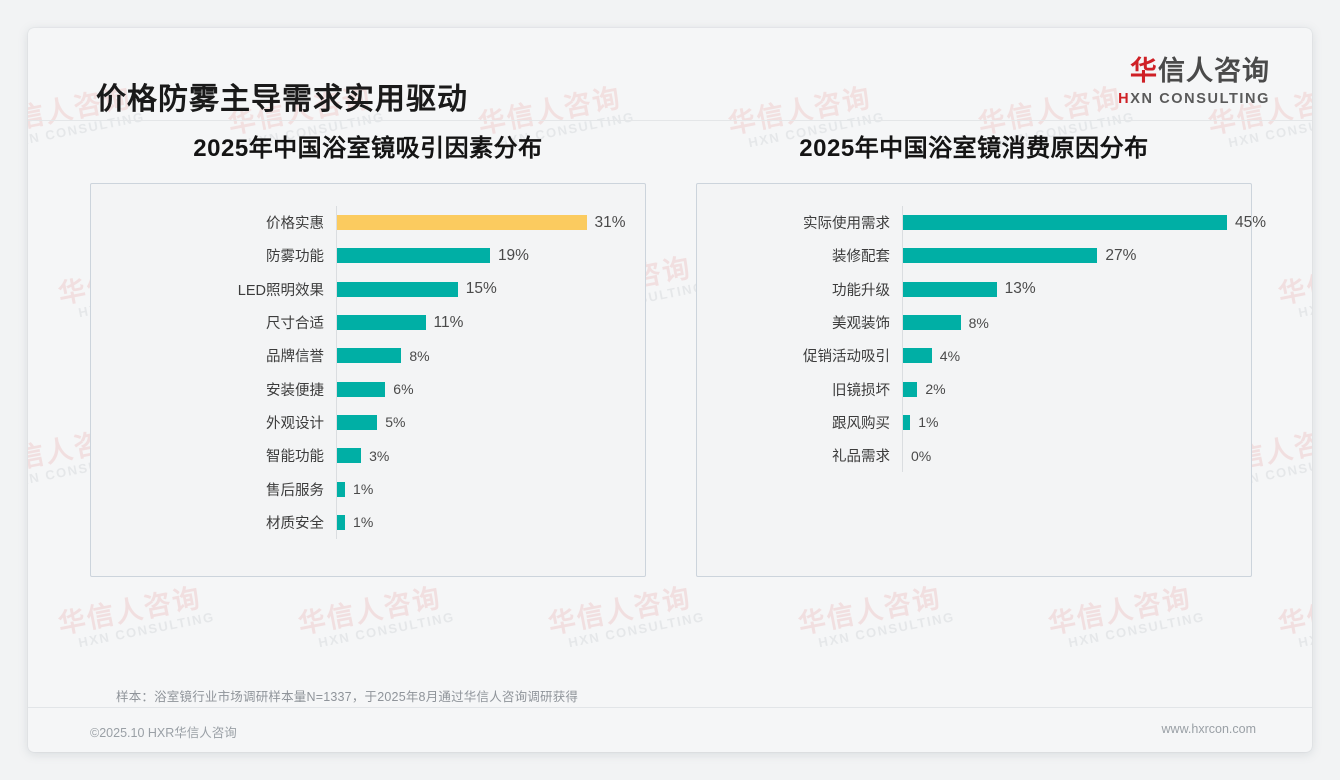  What do you see at coordinates (861, 257) in the screenshot?
I see `category-label: 装修配套` at bounding box center [861, 257].